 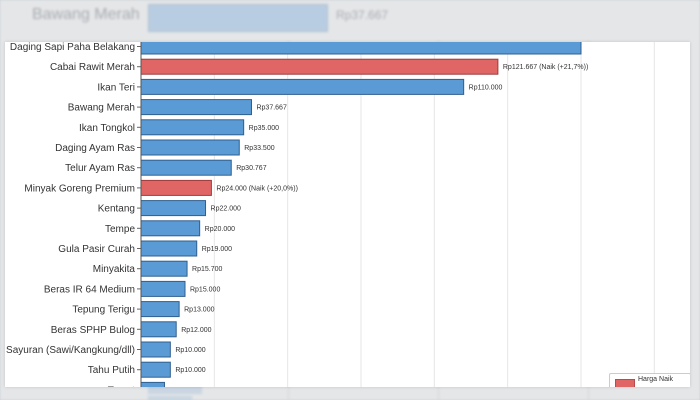 What do you see at coordinates (264, 128) in the screenshot?
I see `value-label: Rp35.000` at bounding box center [264, 128].